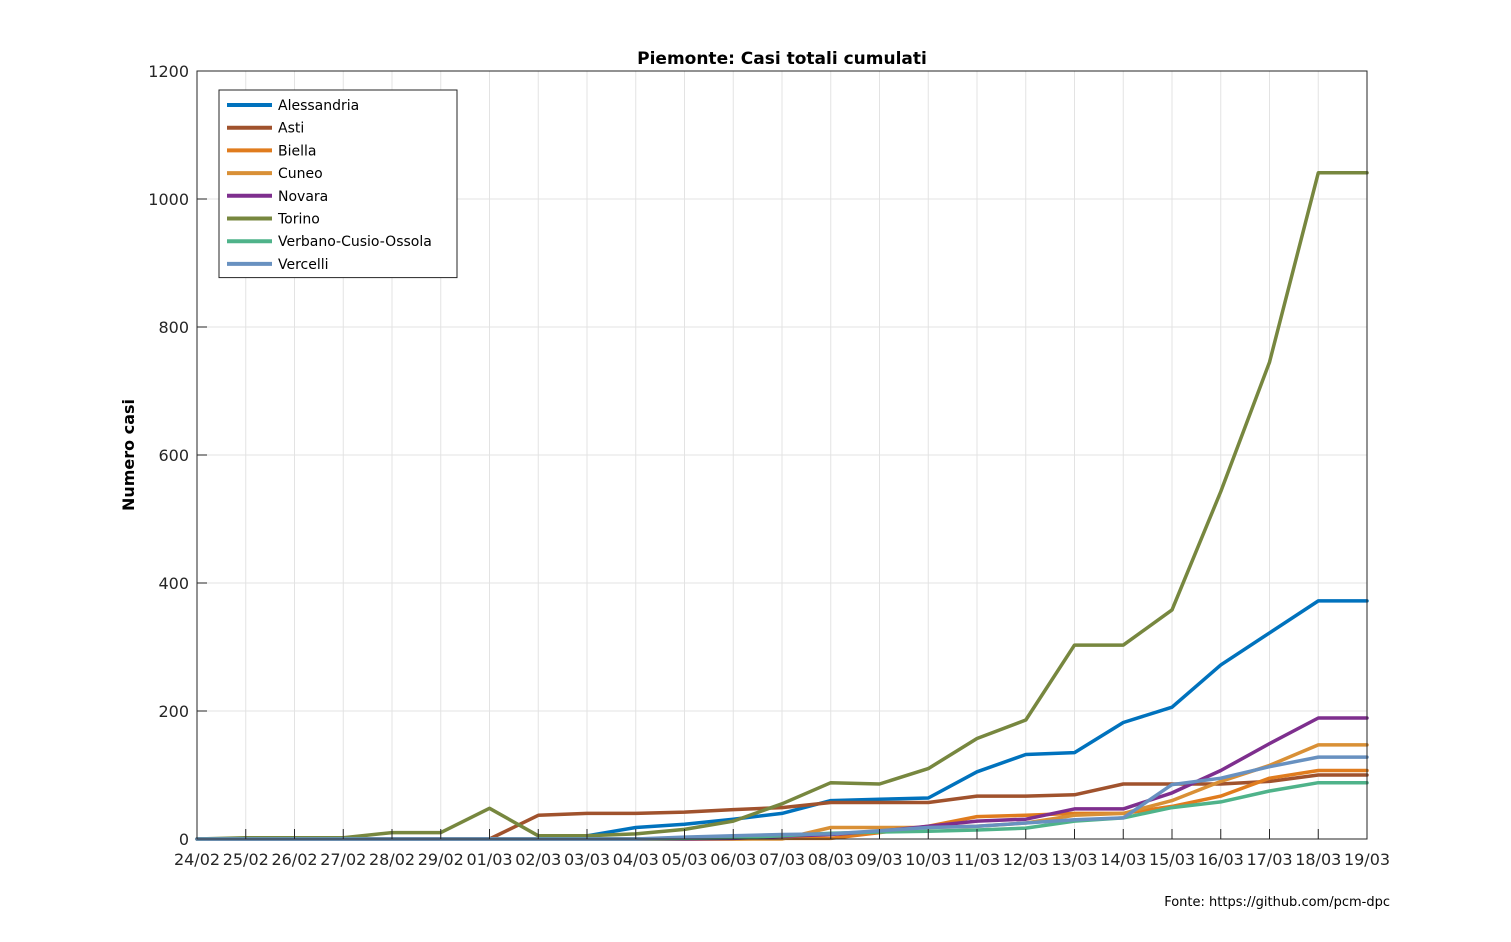 The height and width of the screenshot is (942, 1511). What do you see at coordinates (184, 839) in the screenshot?
I see `y-tick-label: 0` at bounding box center [184, 839].